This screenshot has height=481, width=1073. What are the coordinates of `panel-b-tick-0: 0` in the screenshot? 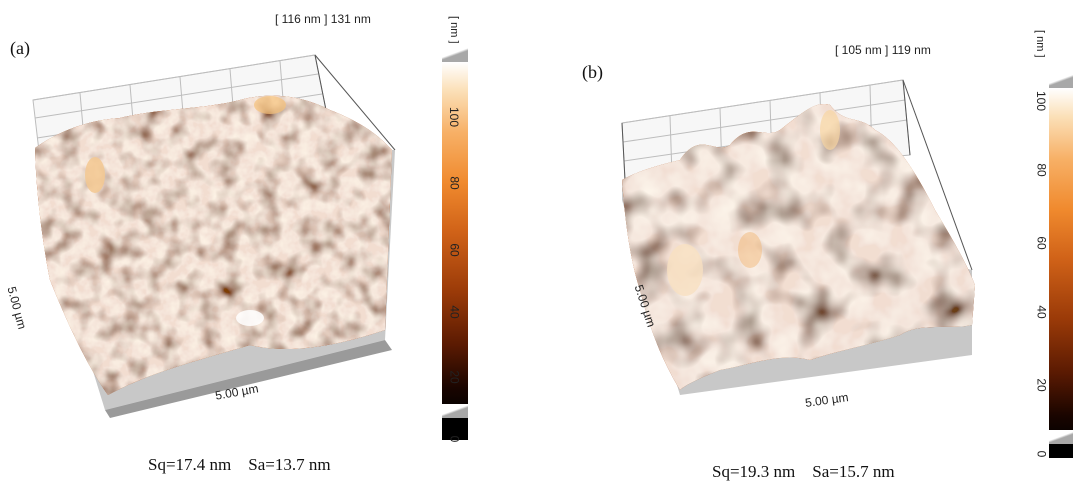 It's located at (1041, 454).